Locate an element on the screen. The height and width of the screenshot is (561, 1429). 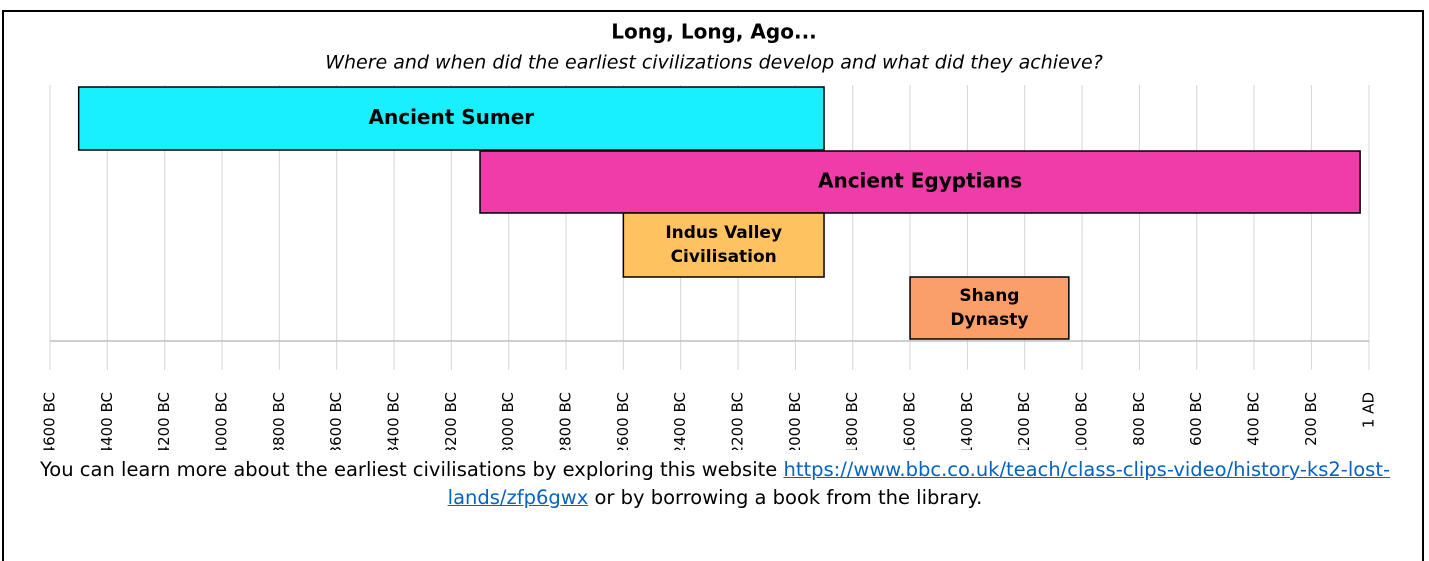
x-tick-label: 1800 BC is located at coordinates (852, 421).